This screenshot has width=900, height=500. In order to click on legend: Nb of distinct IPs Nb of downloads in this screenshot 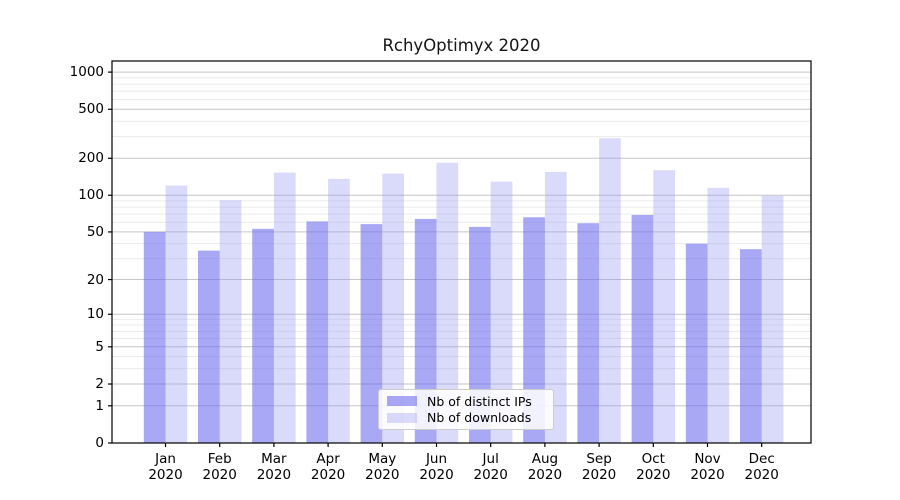, I will do `click(466, 409)`.